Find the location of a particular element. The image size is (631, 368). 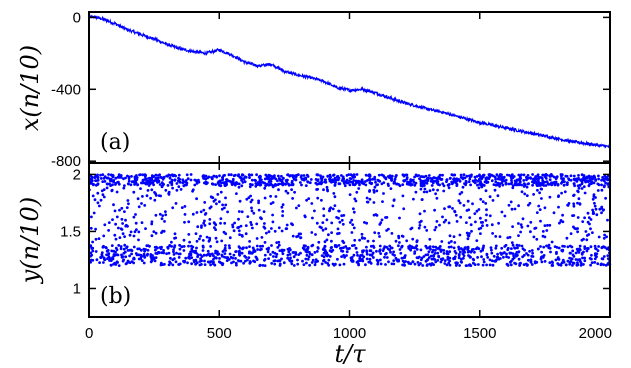

panel-b-ytick-label: 1 is located at coordinates (77, 288).